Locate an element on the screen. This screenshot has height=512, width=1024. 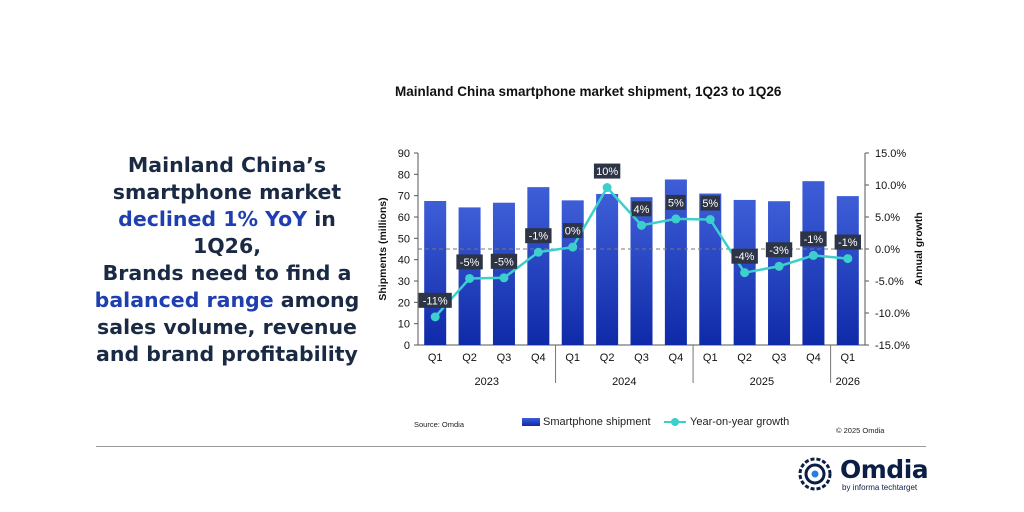
legend-item-growth: Year-on-year growth is located at coordinates (726, 422).